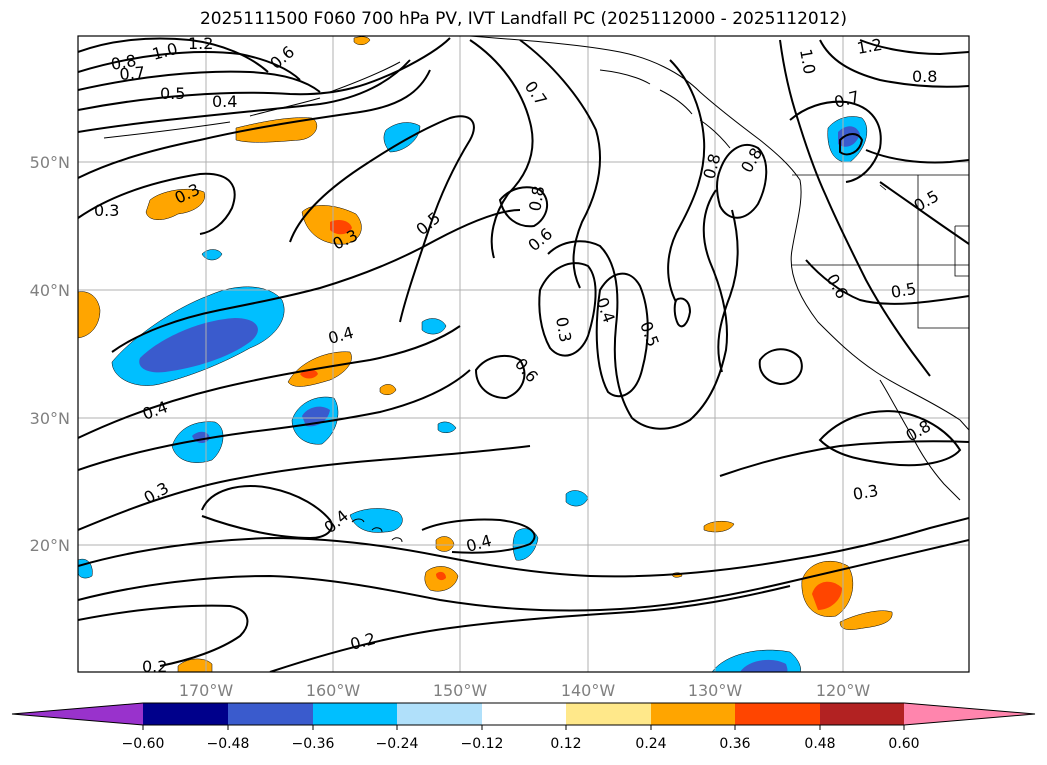 The image size is (1047, 765). What do you see at coordinates (734, 744) in the screenshot?
I see `colorbar-tick-label: 0.36` at bounding box center [734, 744].